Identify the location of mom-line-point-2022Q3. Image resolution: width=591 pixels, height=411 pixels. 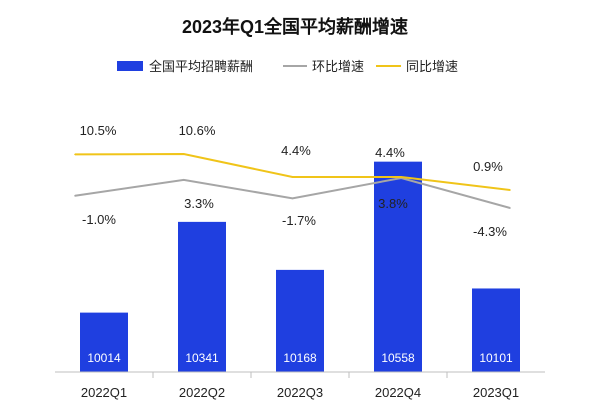
(292, 198).